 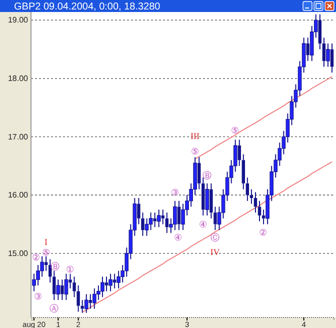 What do you see at coordinates (18, 20) in the screenshot?
I see `y-tick-label: 19.00` at bounding box center [18, 20].